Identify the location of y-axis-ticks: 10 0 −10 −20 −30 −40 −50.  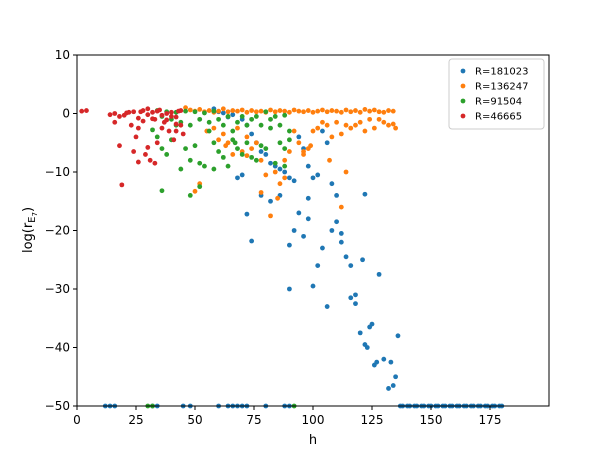
(61, 230).